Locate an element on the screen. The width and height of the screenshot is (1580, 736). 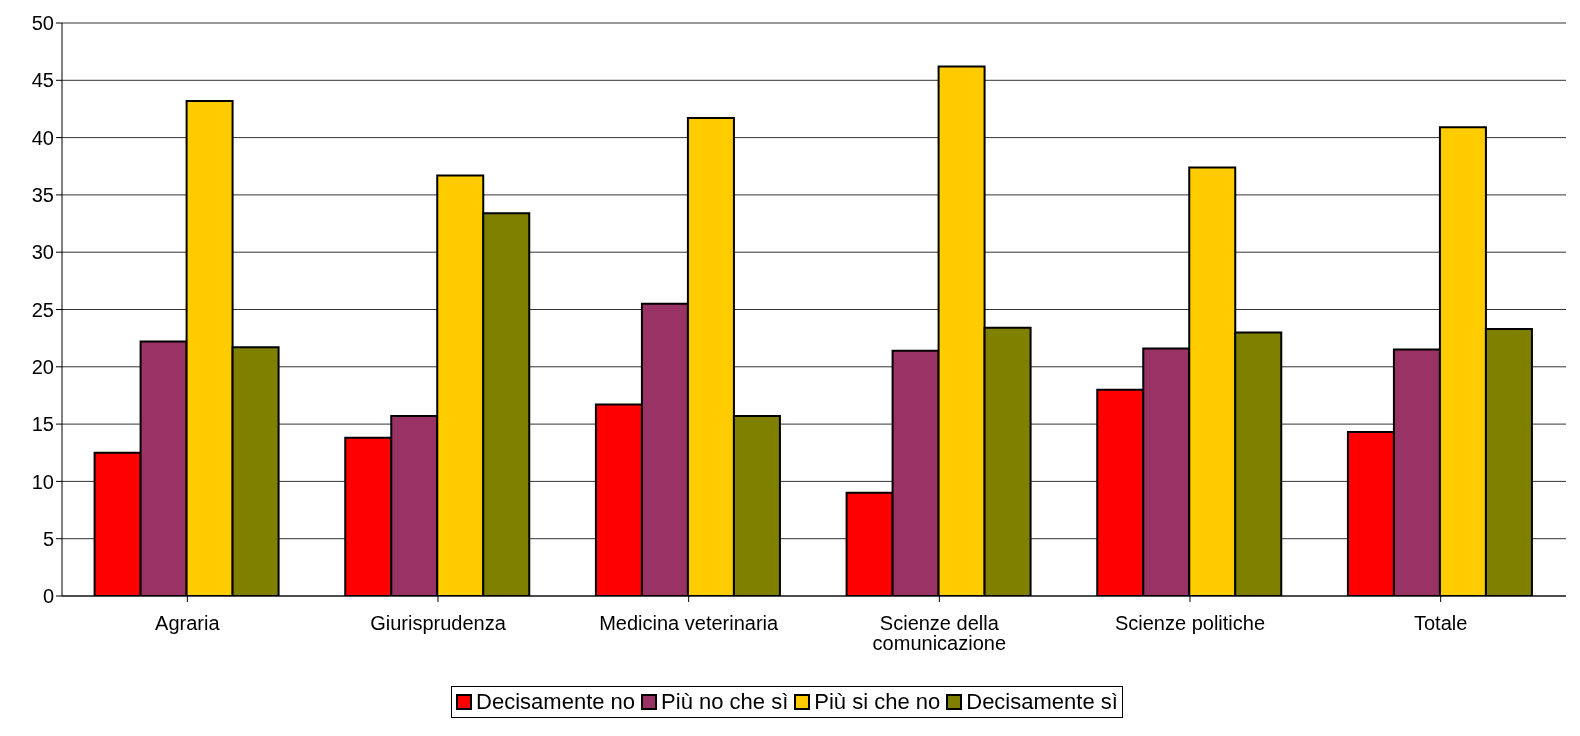
x-tick-label: Scienze della comunicazione is located at coordinates (939, 633).